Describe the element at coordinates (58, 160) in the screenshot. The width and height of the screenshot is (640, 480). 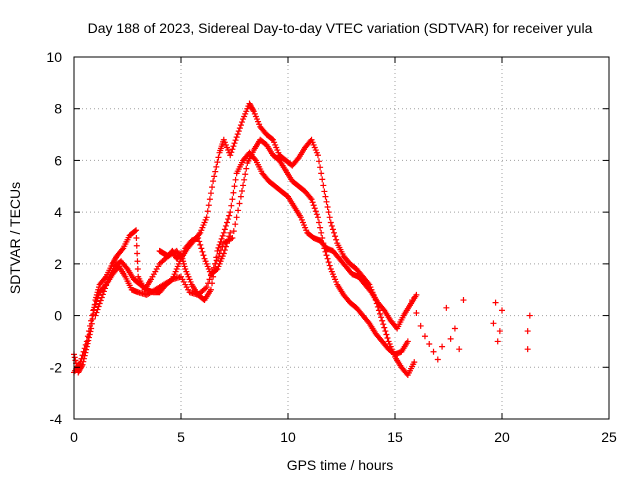
I see `y-tick-label: 6` at that location.